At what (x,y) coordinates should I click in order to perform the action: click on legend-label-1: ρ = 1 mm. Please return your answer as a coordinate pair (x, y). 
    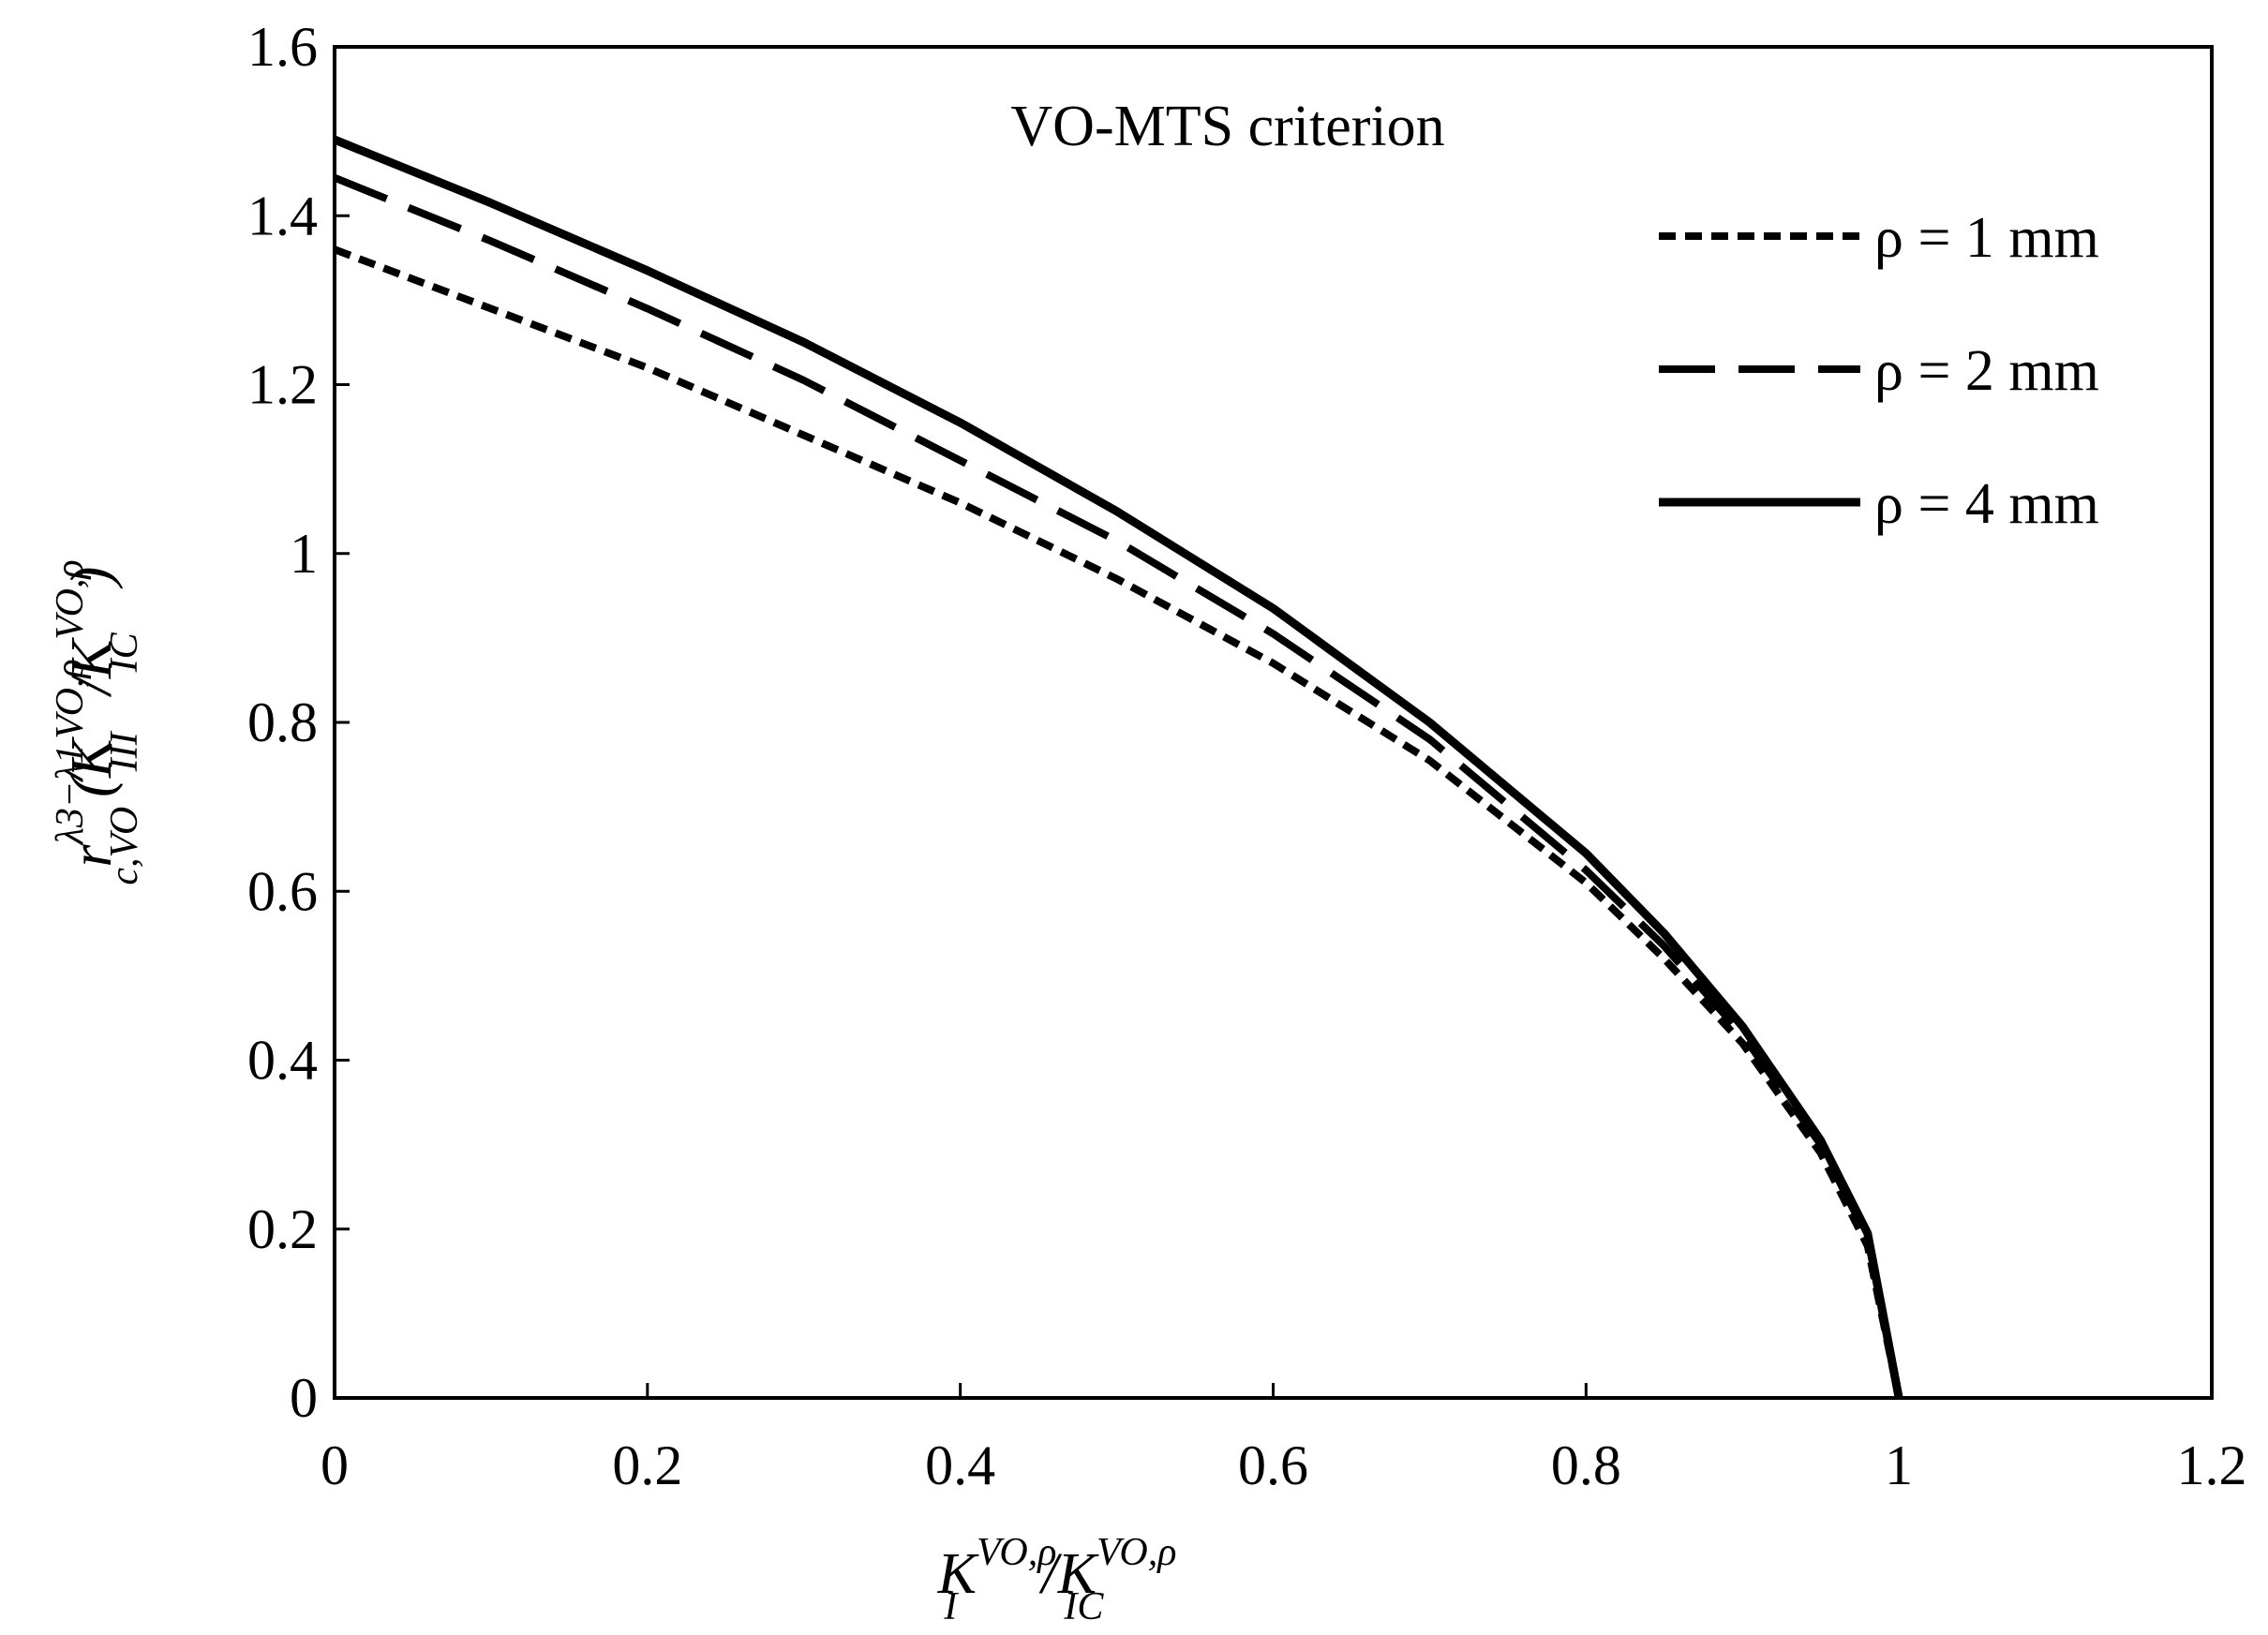
    Looking at the image, I should click on (1987, 238).